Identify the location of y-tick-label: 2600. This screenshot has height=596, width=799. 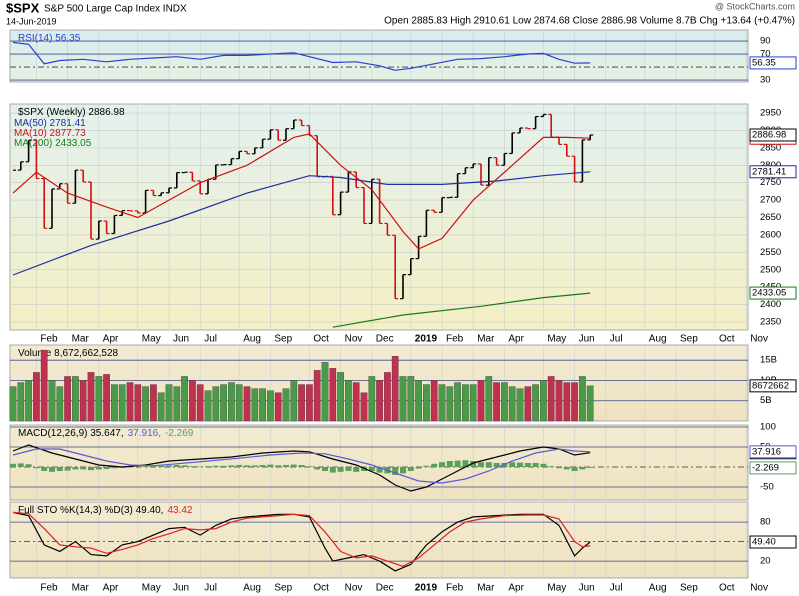
(770, 234).